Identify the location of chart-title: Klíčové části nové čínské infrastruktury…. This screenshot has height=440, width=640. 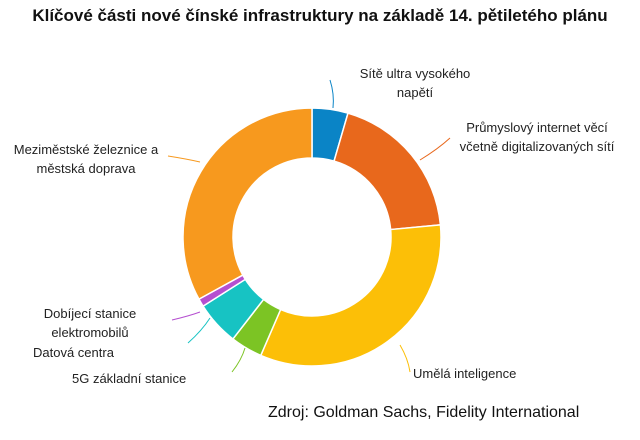
(320, 15).